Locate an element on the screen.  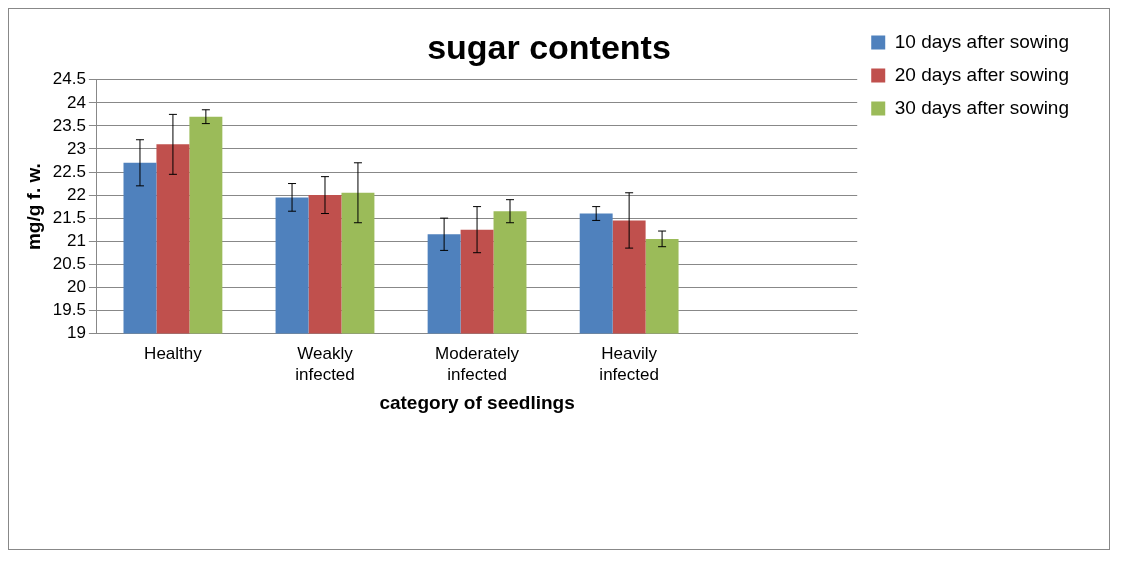
x-tick-label: Healthy is located at coordinates (173, 354).